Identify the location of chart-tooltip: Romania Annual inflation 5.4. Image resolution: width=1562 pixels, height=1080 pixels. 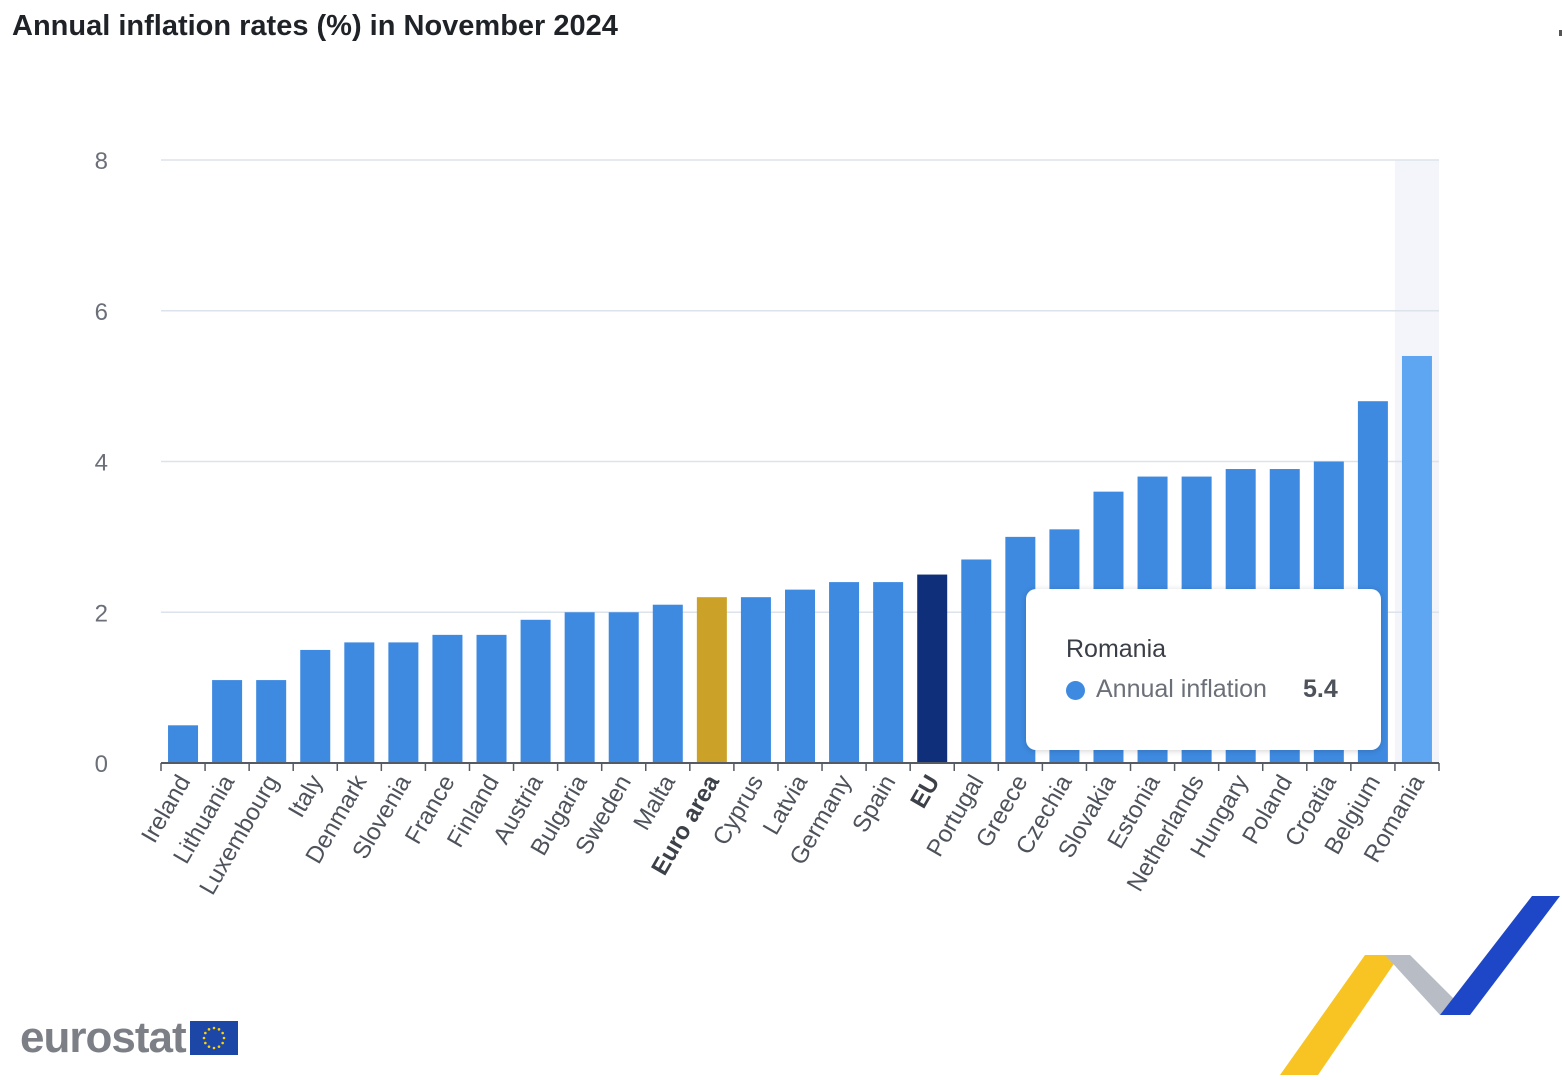
(1203, 669).